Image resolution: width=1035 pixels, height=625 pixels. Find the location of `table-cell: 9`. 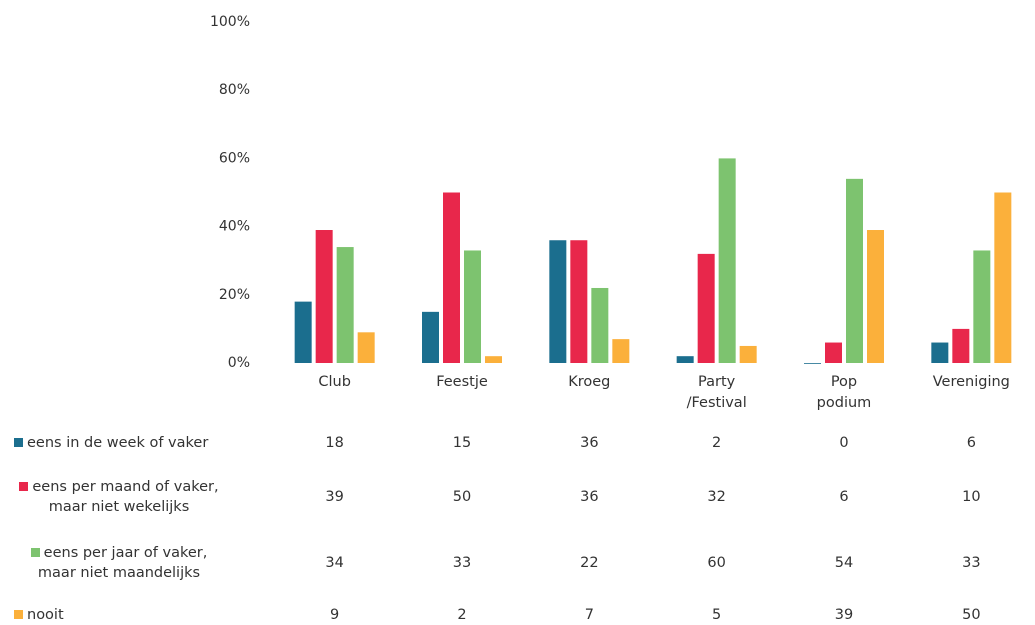

table-cell: 9 is located at coordinates (335, 615).